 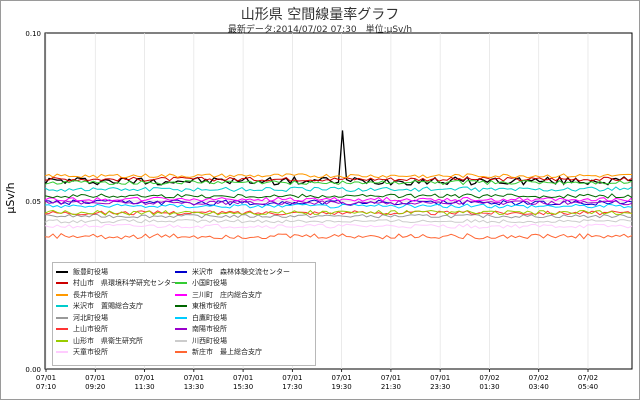 What do you see at coordinates (194, 387) in the screenshot?
I see `x-tick-time: 13:30` at bounding box center [194, 387].